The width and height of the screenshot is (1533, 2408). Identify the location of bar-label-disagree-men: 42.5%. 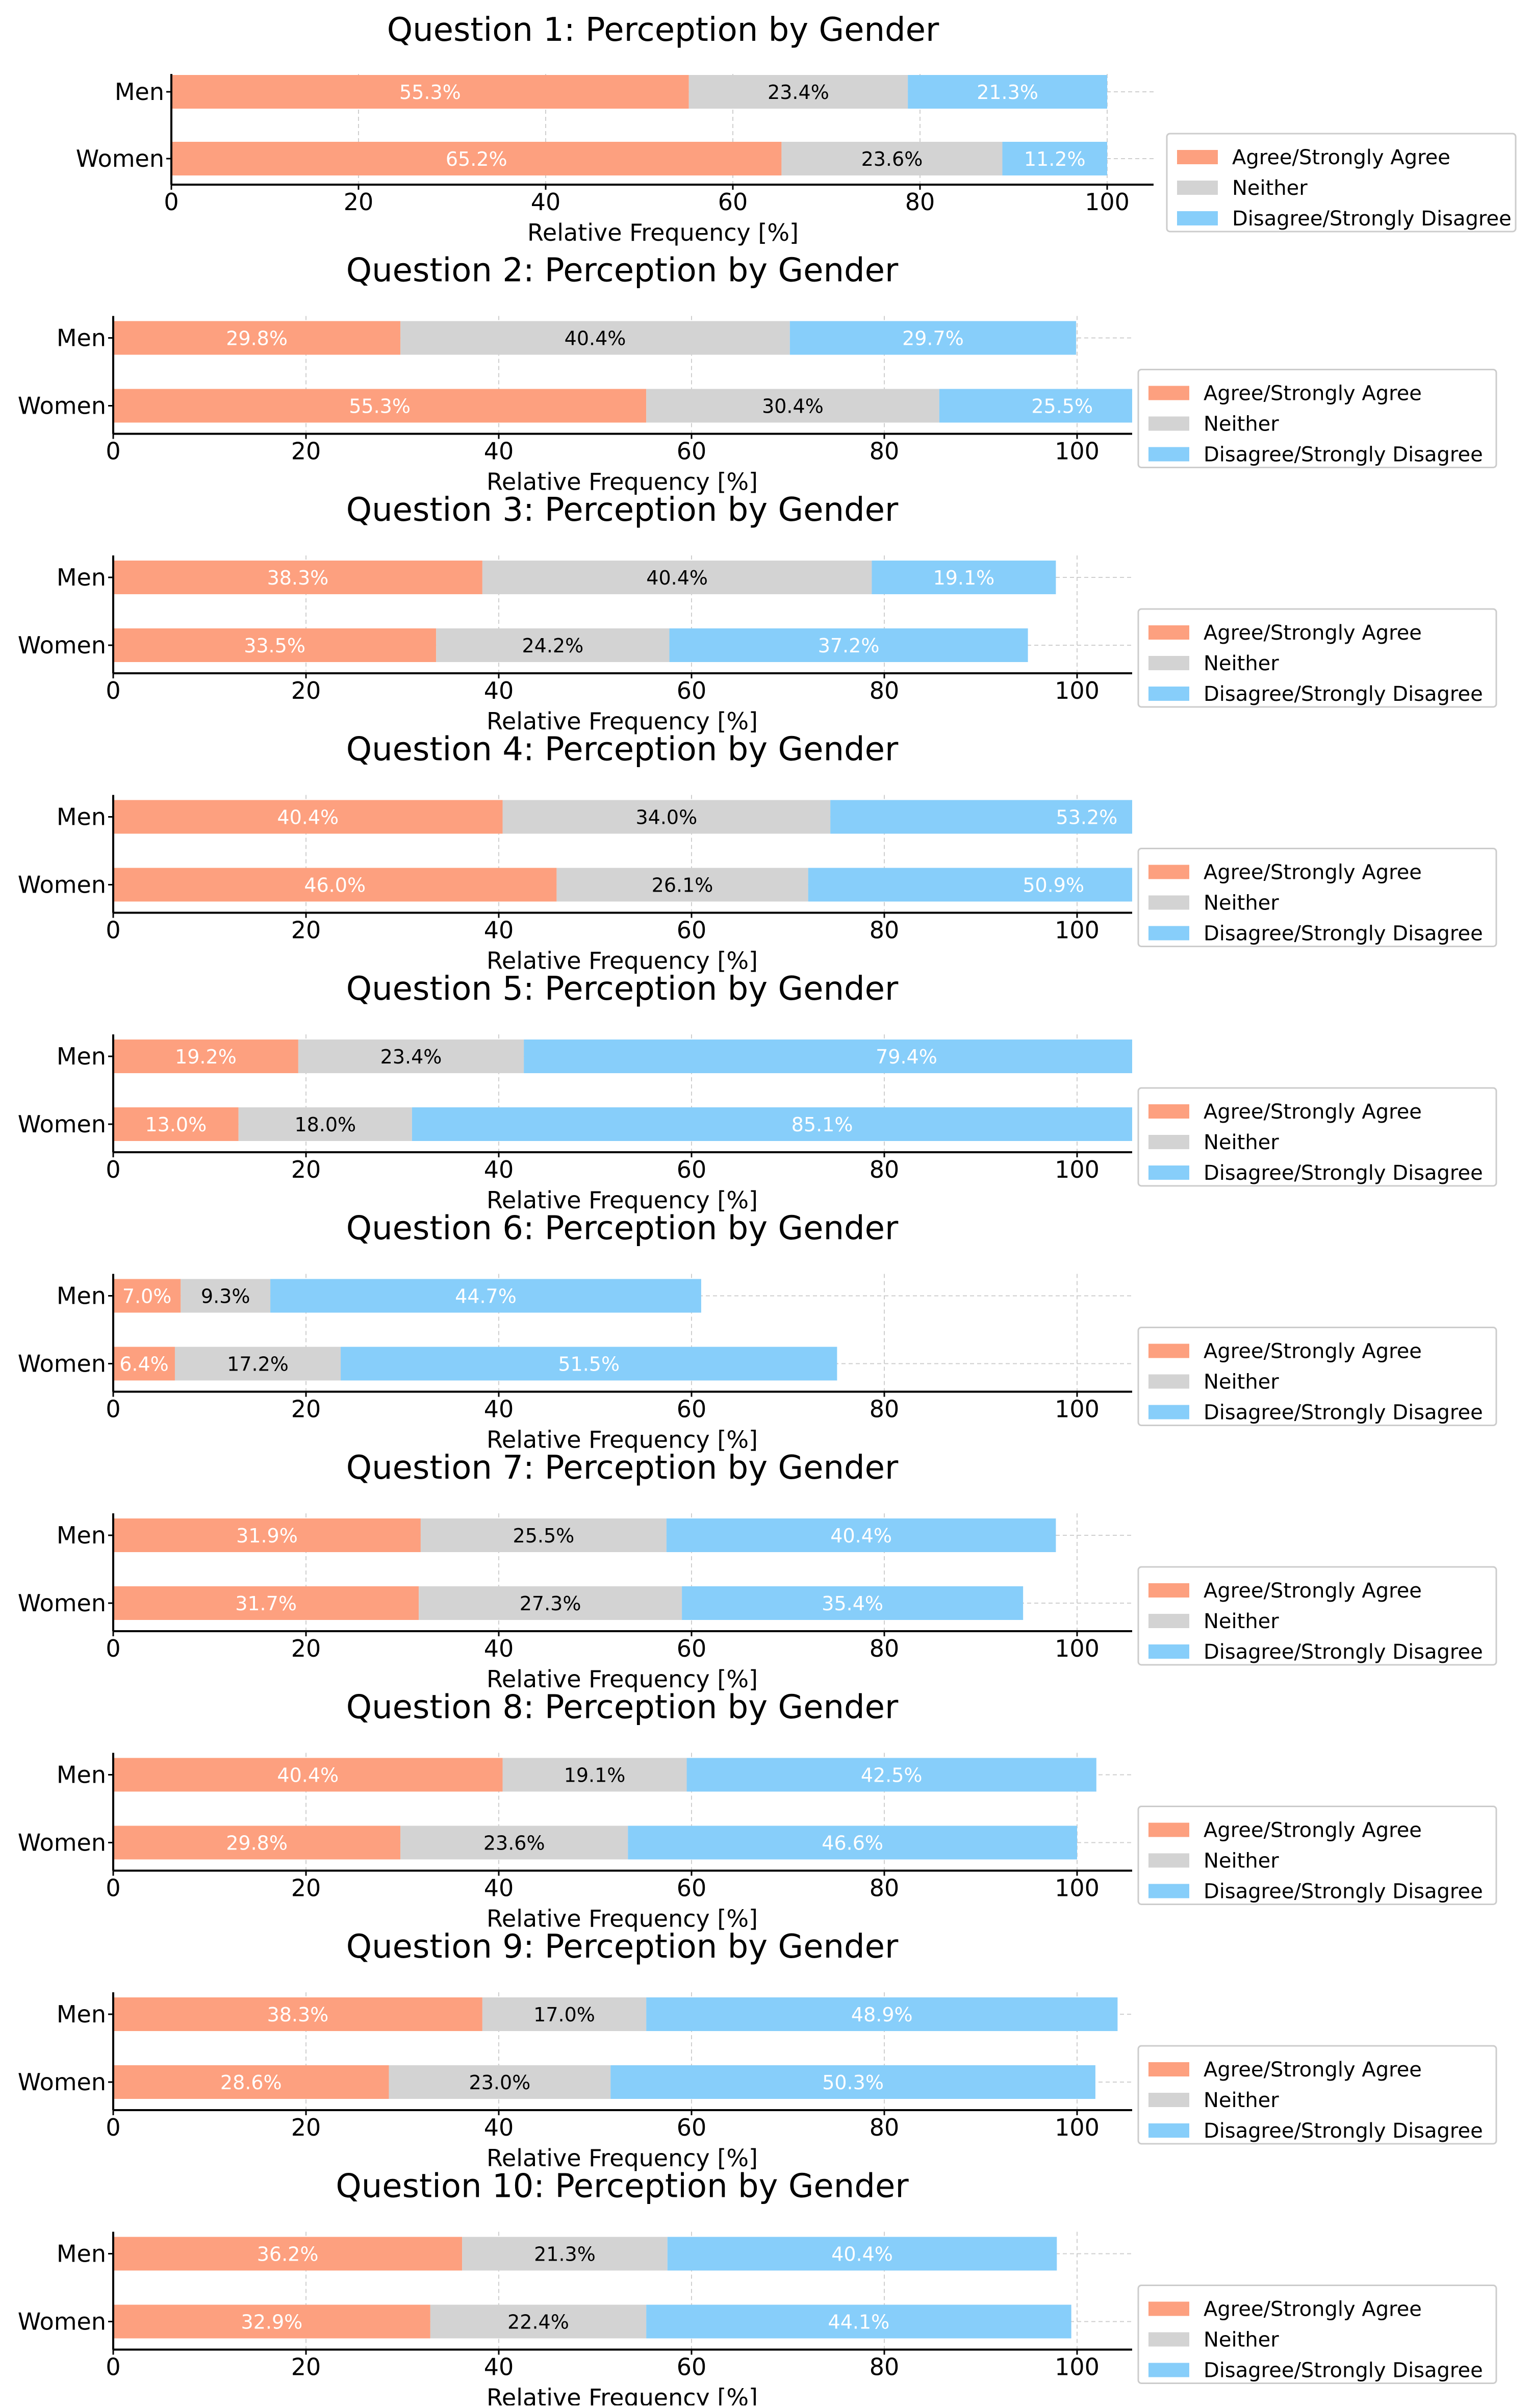
(892, 1775).